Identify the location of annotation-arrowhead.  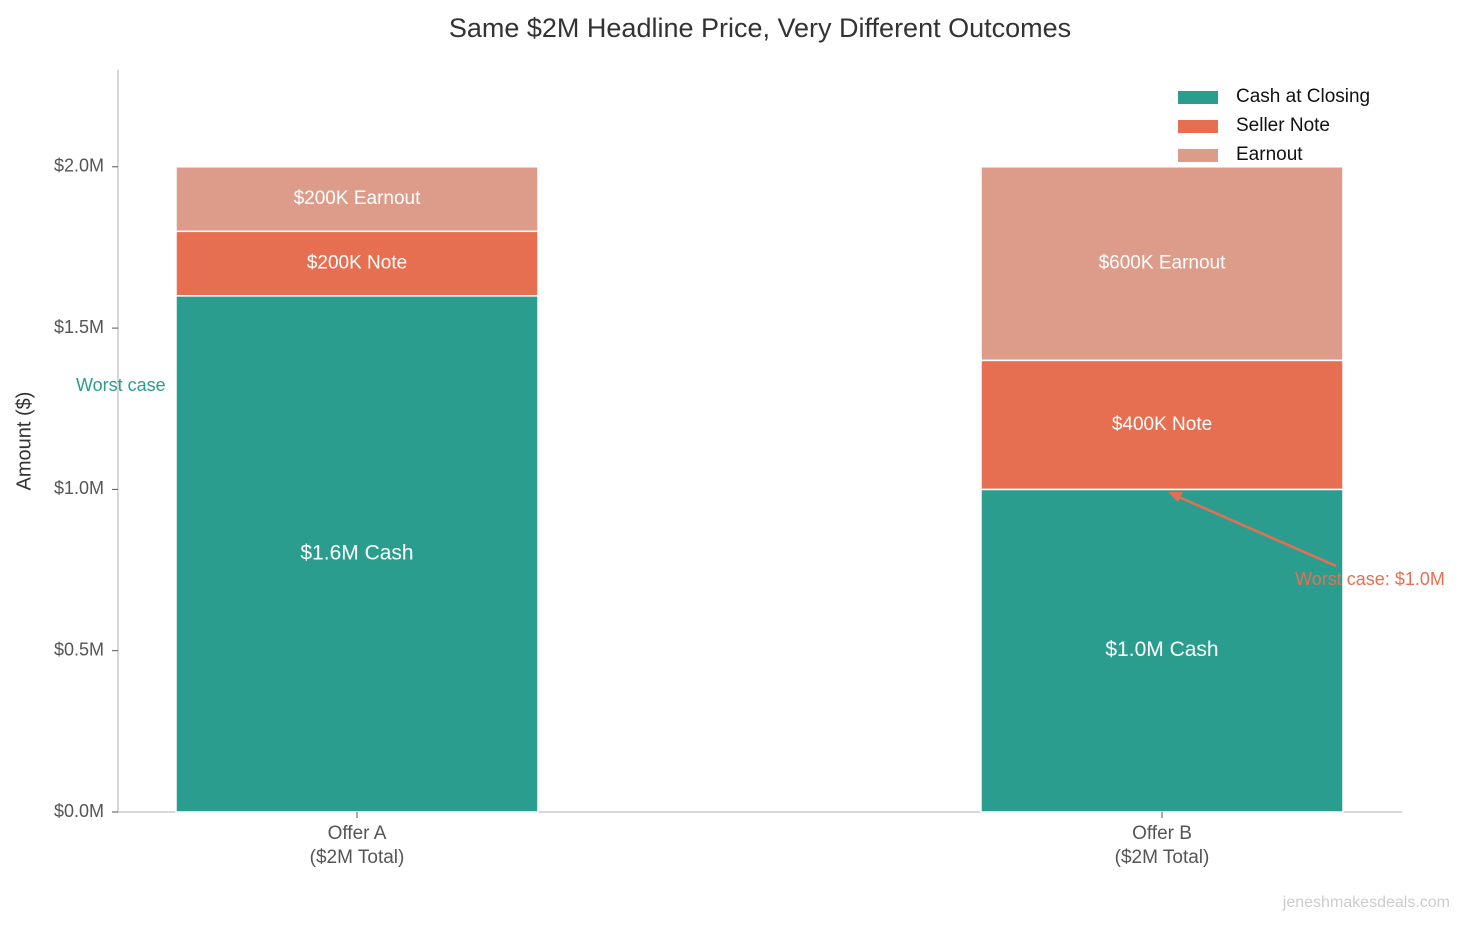
(1175, 497).